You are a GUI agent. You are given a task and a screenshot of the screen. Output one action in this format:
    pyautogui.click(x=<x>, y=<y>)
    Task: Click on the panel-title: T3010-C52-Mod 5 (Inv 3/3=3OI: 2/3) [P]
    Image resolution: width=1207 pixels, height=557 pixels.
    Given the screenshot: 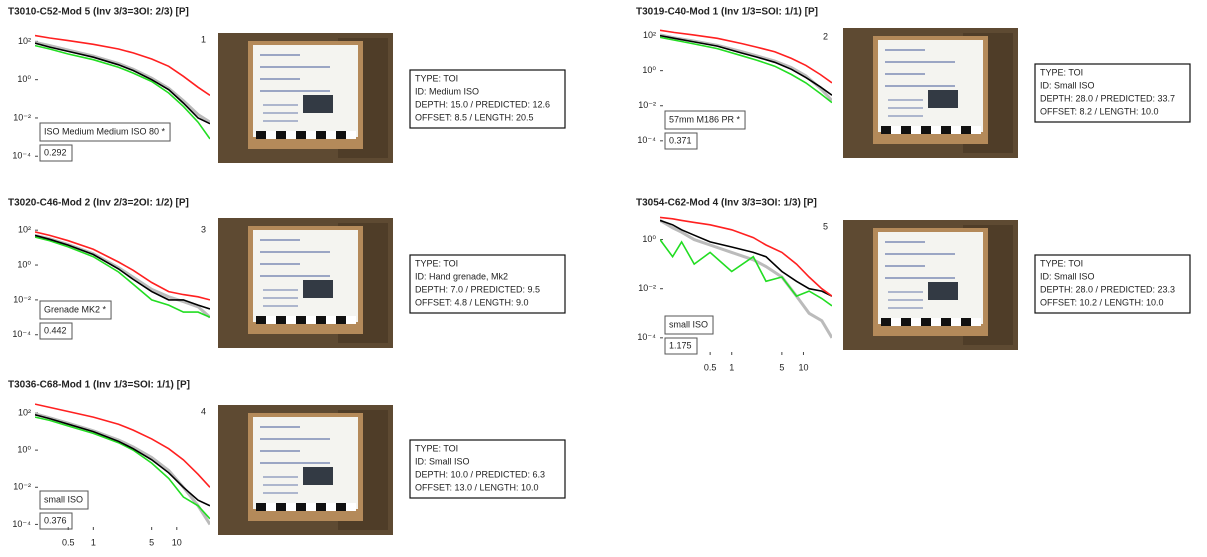 What is the action you would take?
    pyautogui.click(x=98, y=12)
    